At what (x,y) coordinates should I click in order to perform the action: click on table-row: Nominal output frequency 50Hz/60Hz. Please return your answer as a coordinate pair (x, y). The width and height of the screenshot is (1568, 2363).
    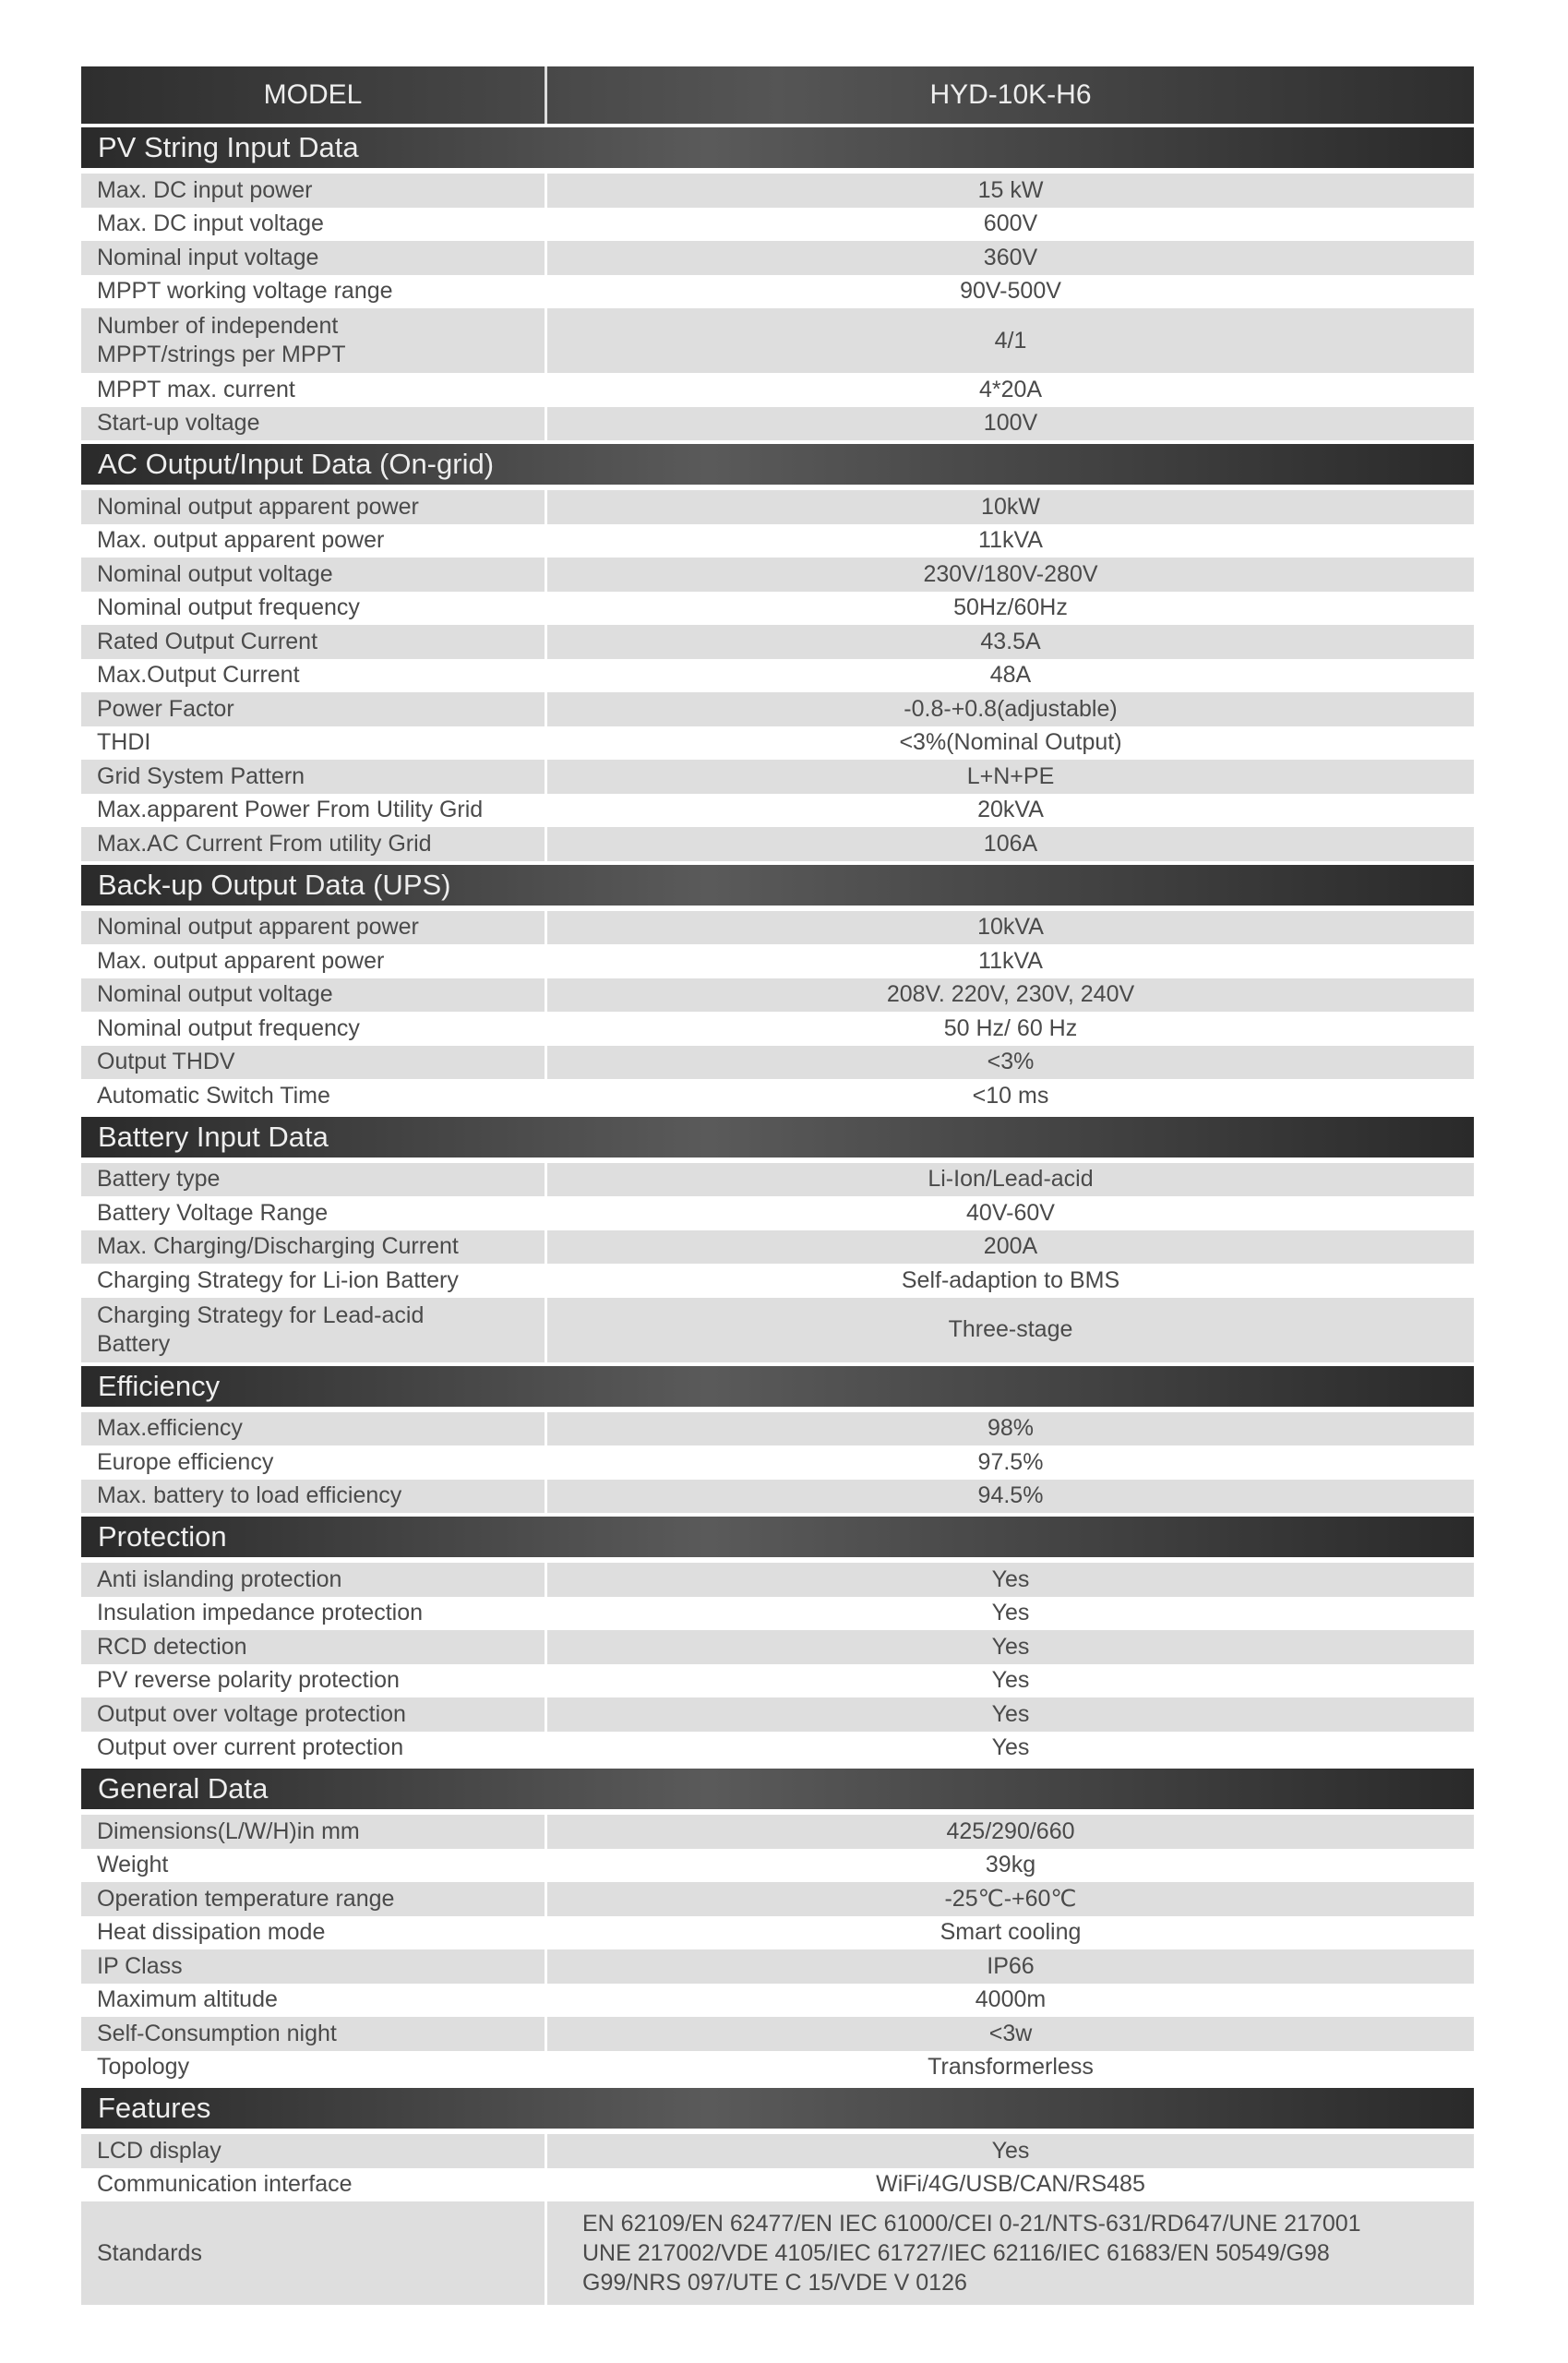
    Looking at the image, I should click on (777, 608).